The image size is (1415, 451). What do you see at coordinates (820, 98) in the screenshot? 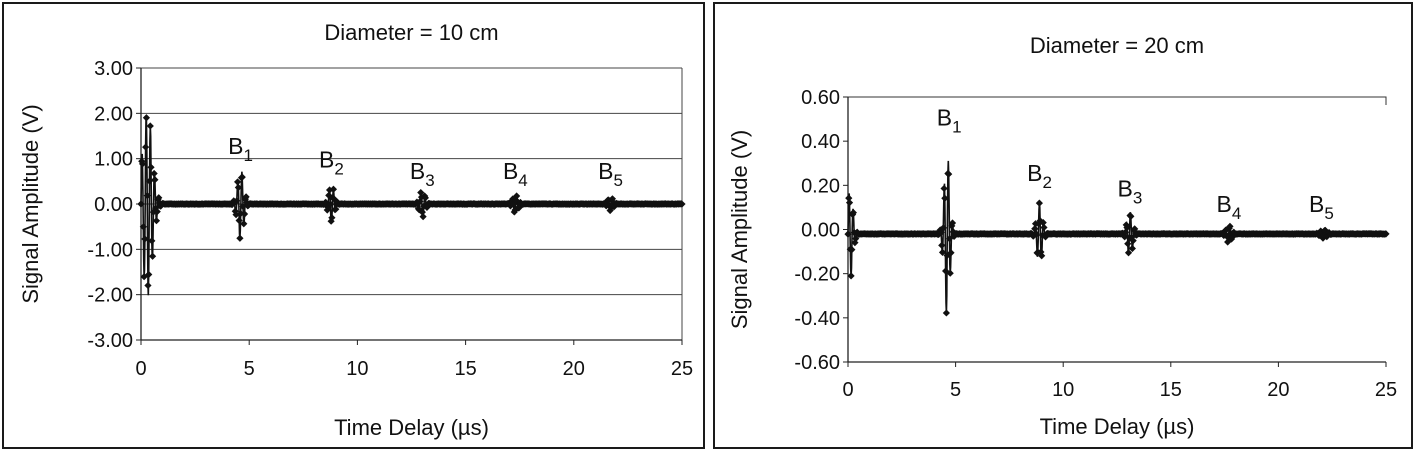
I see `y-tick-label: 0.60` at bounding box center [820, 98].